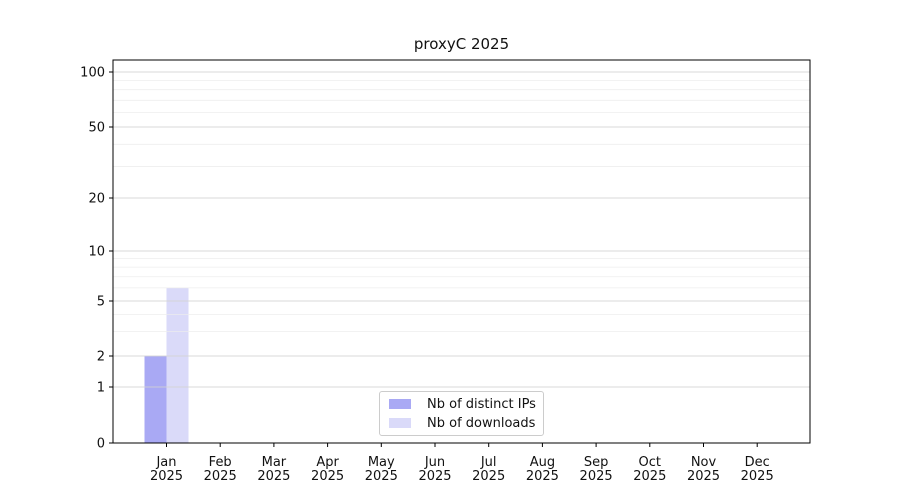 This screenshot has width=900, height=500. I want to click on x-tick-label: Aug 2025, so click(542, 469).